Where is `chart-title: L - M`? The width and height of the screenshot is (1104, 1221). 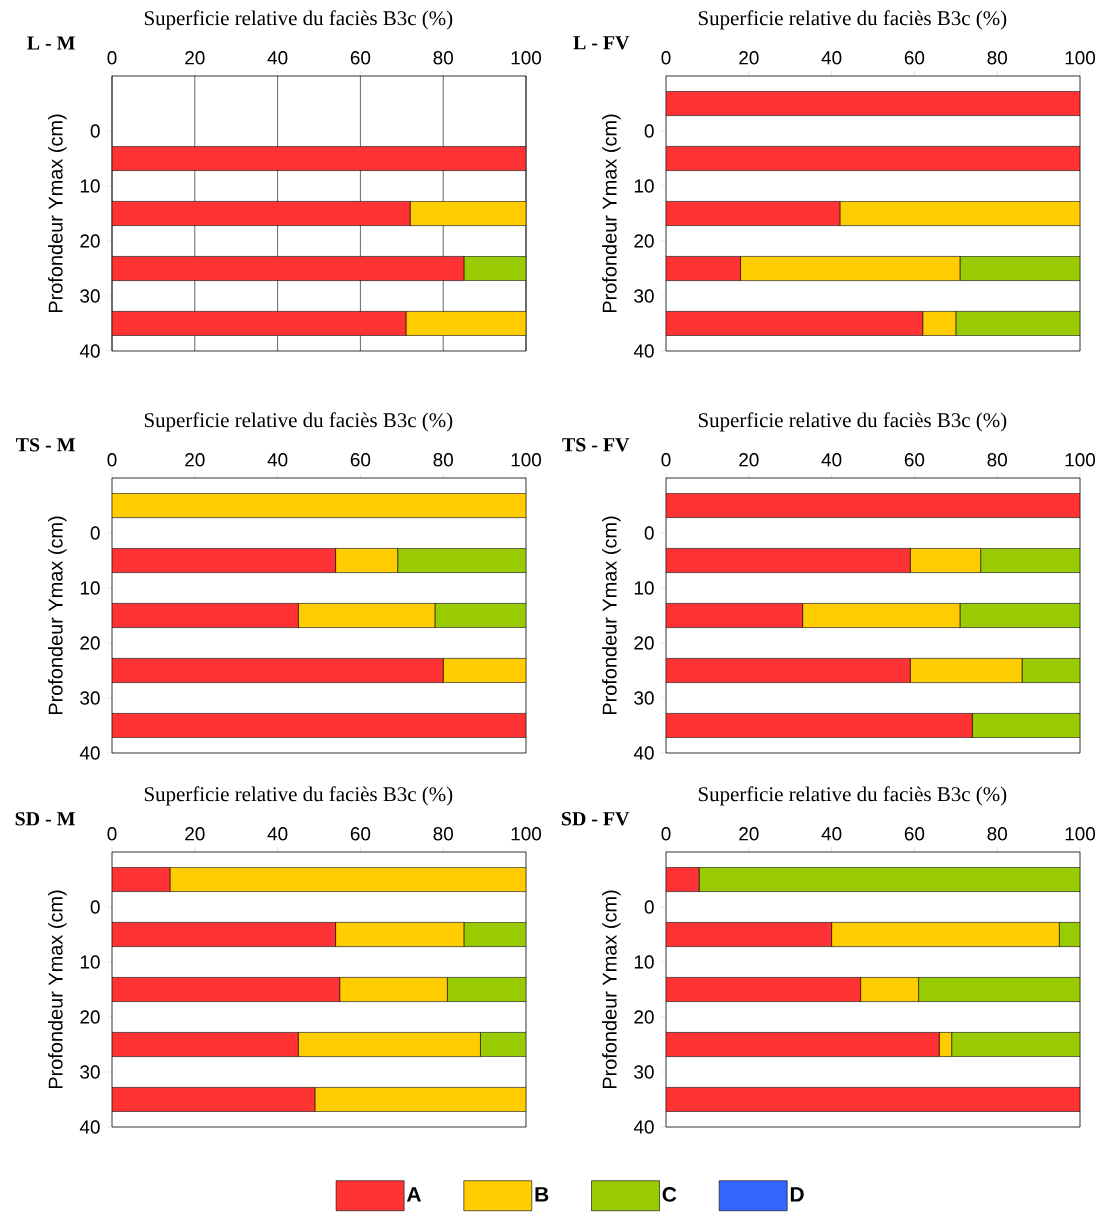
chart-title: L - M is located at coordinates (51, 43).